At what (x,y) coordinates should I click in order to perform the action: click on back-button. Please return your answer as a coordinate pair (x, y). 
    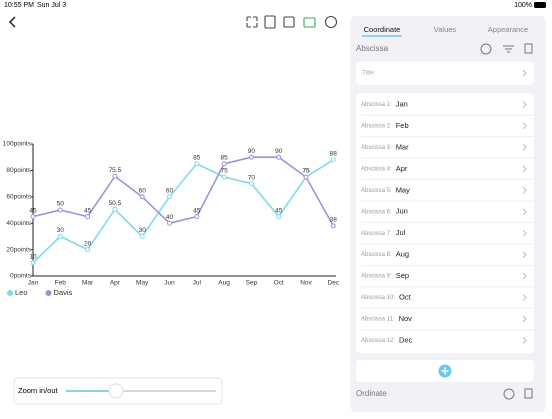
    Looking at the image, I should click on (12, 22).